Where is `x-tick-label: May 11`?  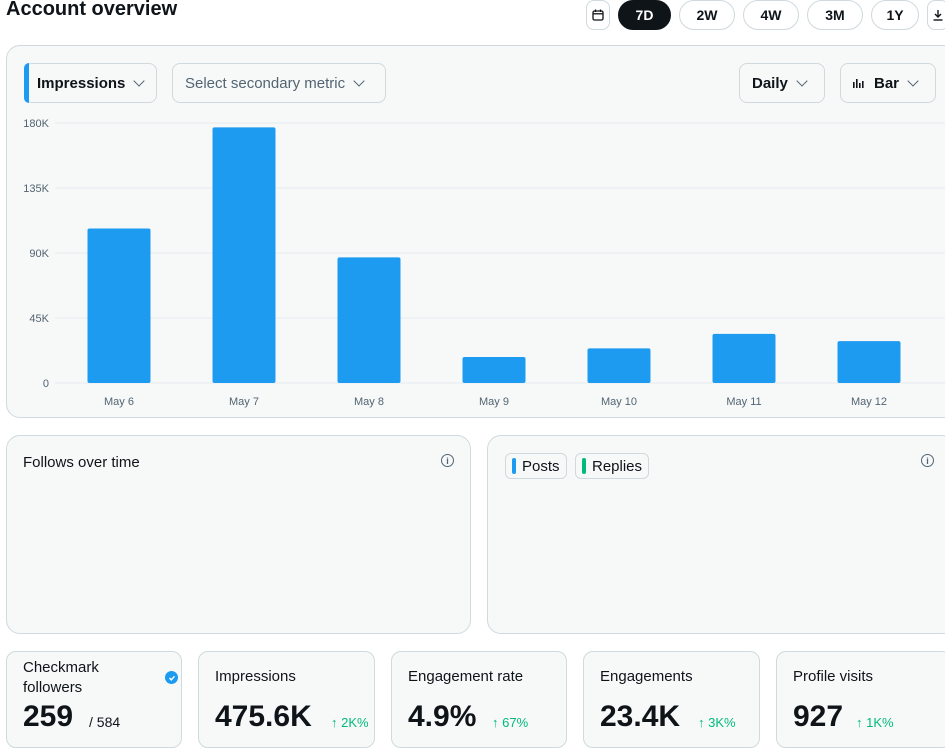
x-tick-label: May 11 is located at coordinates (743, 402).